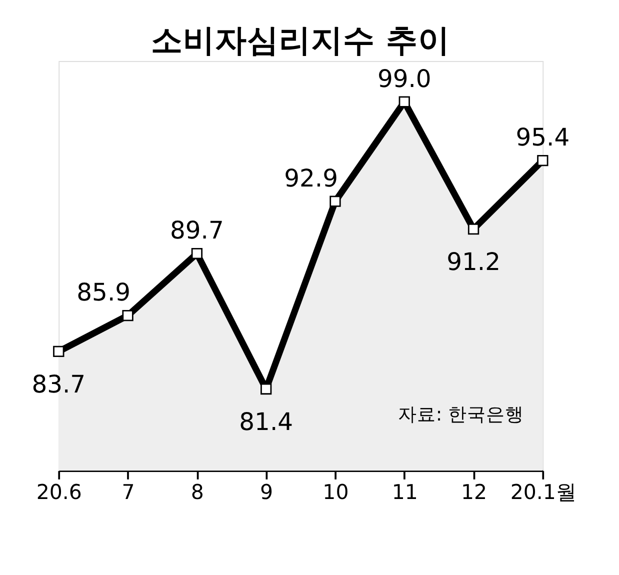 This screenshot has height=575, width=619. I want to click on x-tick-label: 7, so click(128, 492).